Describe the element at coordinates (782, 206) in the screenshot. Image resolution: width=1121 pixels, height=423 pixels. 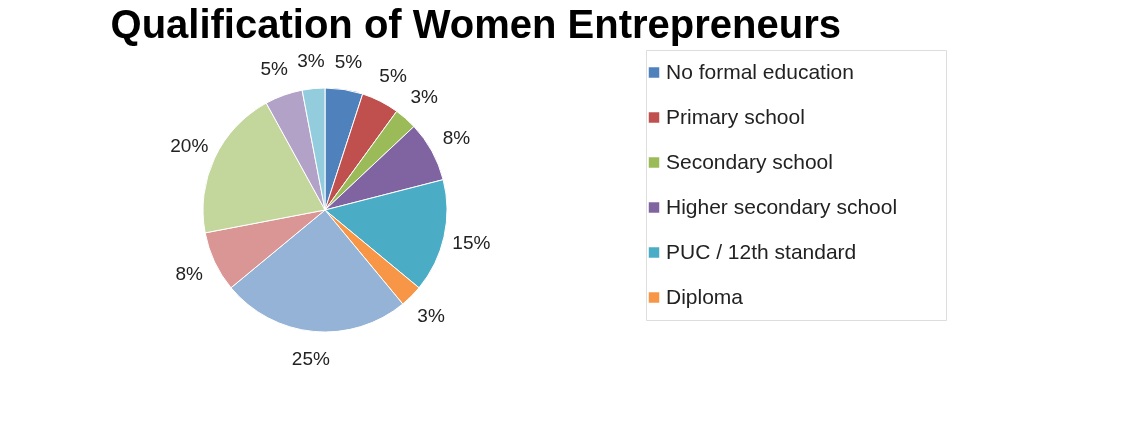
I see `legend-label: Higher secondary school` at that location.